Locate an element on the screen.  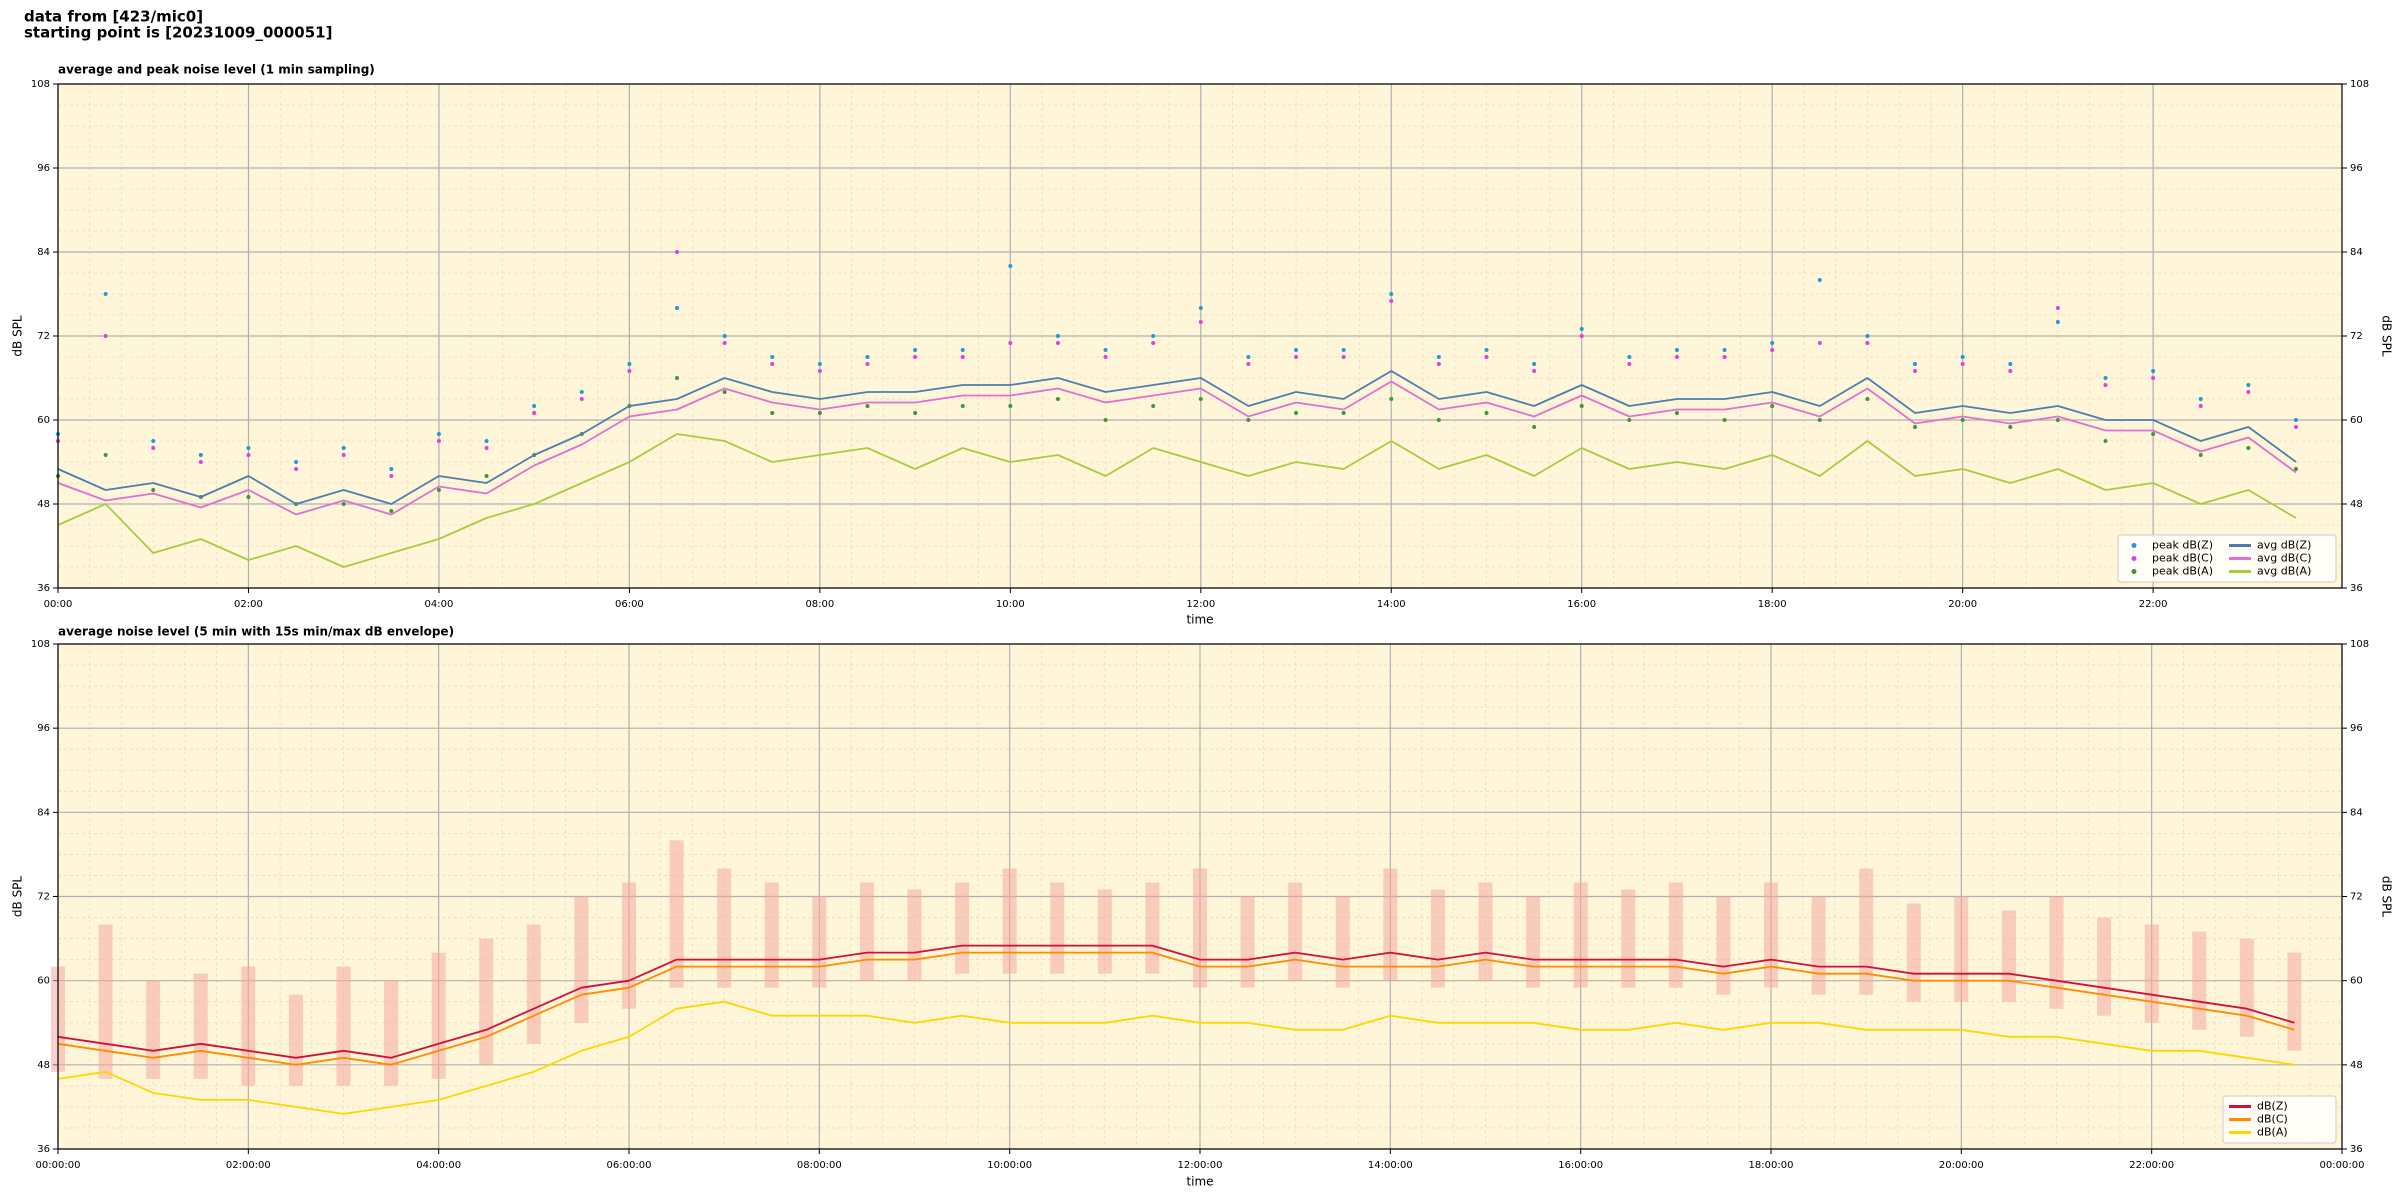
legend-label: dB(C) is located at coordinates (2272, 1119).